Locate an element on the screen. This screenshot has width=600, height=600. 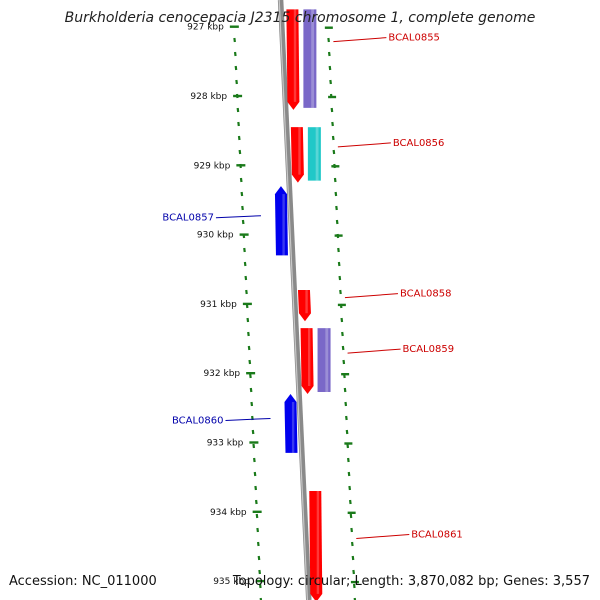
gene-label: BCAL0856 is located at coordinates (419, 143).